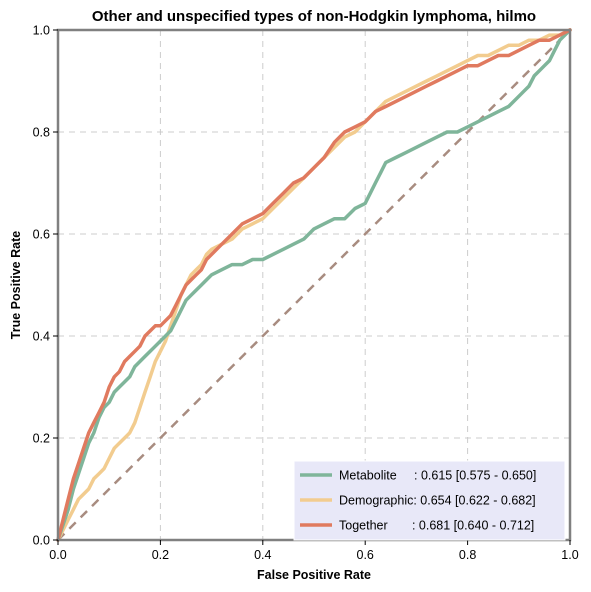 The height and width of the screenshot is (592, 591). I want to click on x-axis-label: False Positive Rate, so click(314, 575).